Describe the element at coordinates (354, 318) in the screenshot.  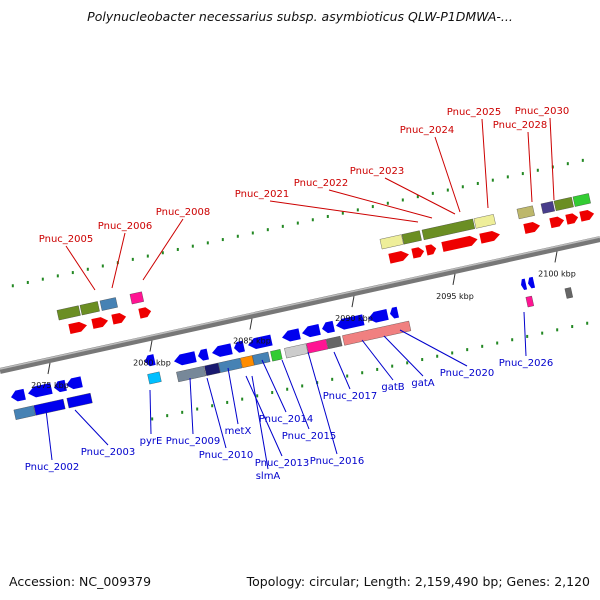
I see `ruler-tick-label: 2090 kbp` at that location.